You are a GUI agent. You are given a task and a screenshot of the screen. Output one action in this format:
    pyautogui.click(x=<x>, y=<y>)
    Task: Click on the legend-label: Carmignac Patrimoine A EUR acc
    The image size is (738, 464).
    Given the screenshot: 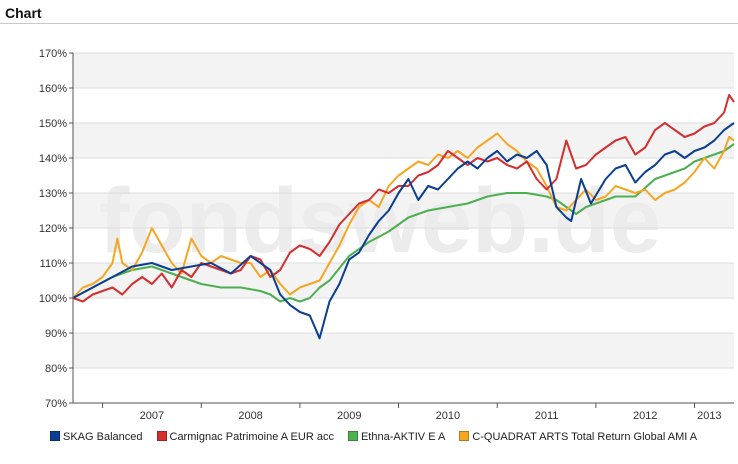 What is the action you would take?
    pyautogui.click(x=251, y=437)
    